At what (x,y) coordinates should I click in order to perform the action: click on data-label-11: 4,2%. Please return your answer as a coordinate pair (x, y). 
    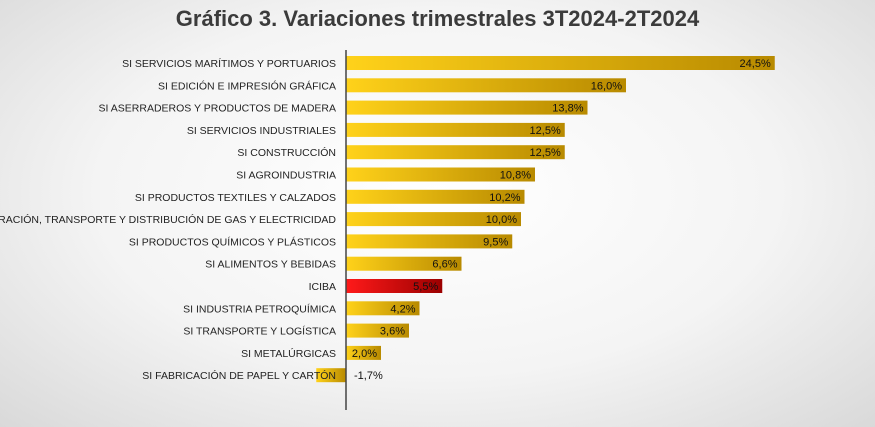
    Looking at the image, I should click on (402, 309).